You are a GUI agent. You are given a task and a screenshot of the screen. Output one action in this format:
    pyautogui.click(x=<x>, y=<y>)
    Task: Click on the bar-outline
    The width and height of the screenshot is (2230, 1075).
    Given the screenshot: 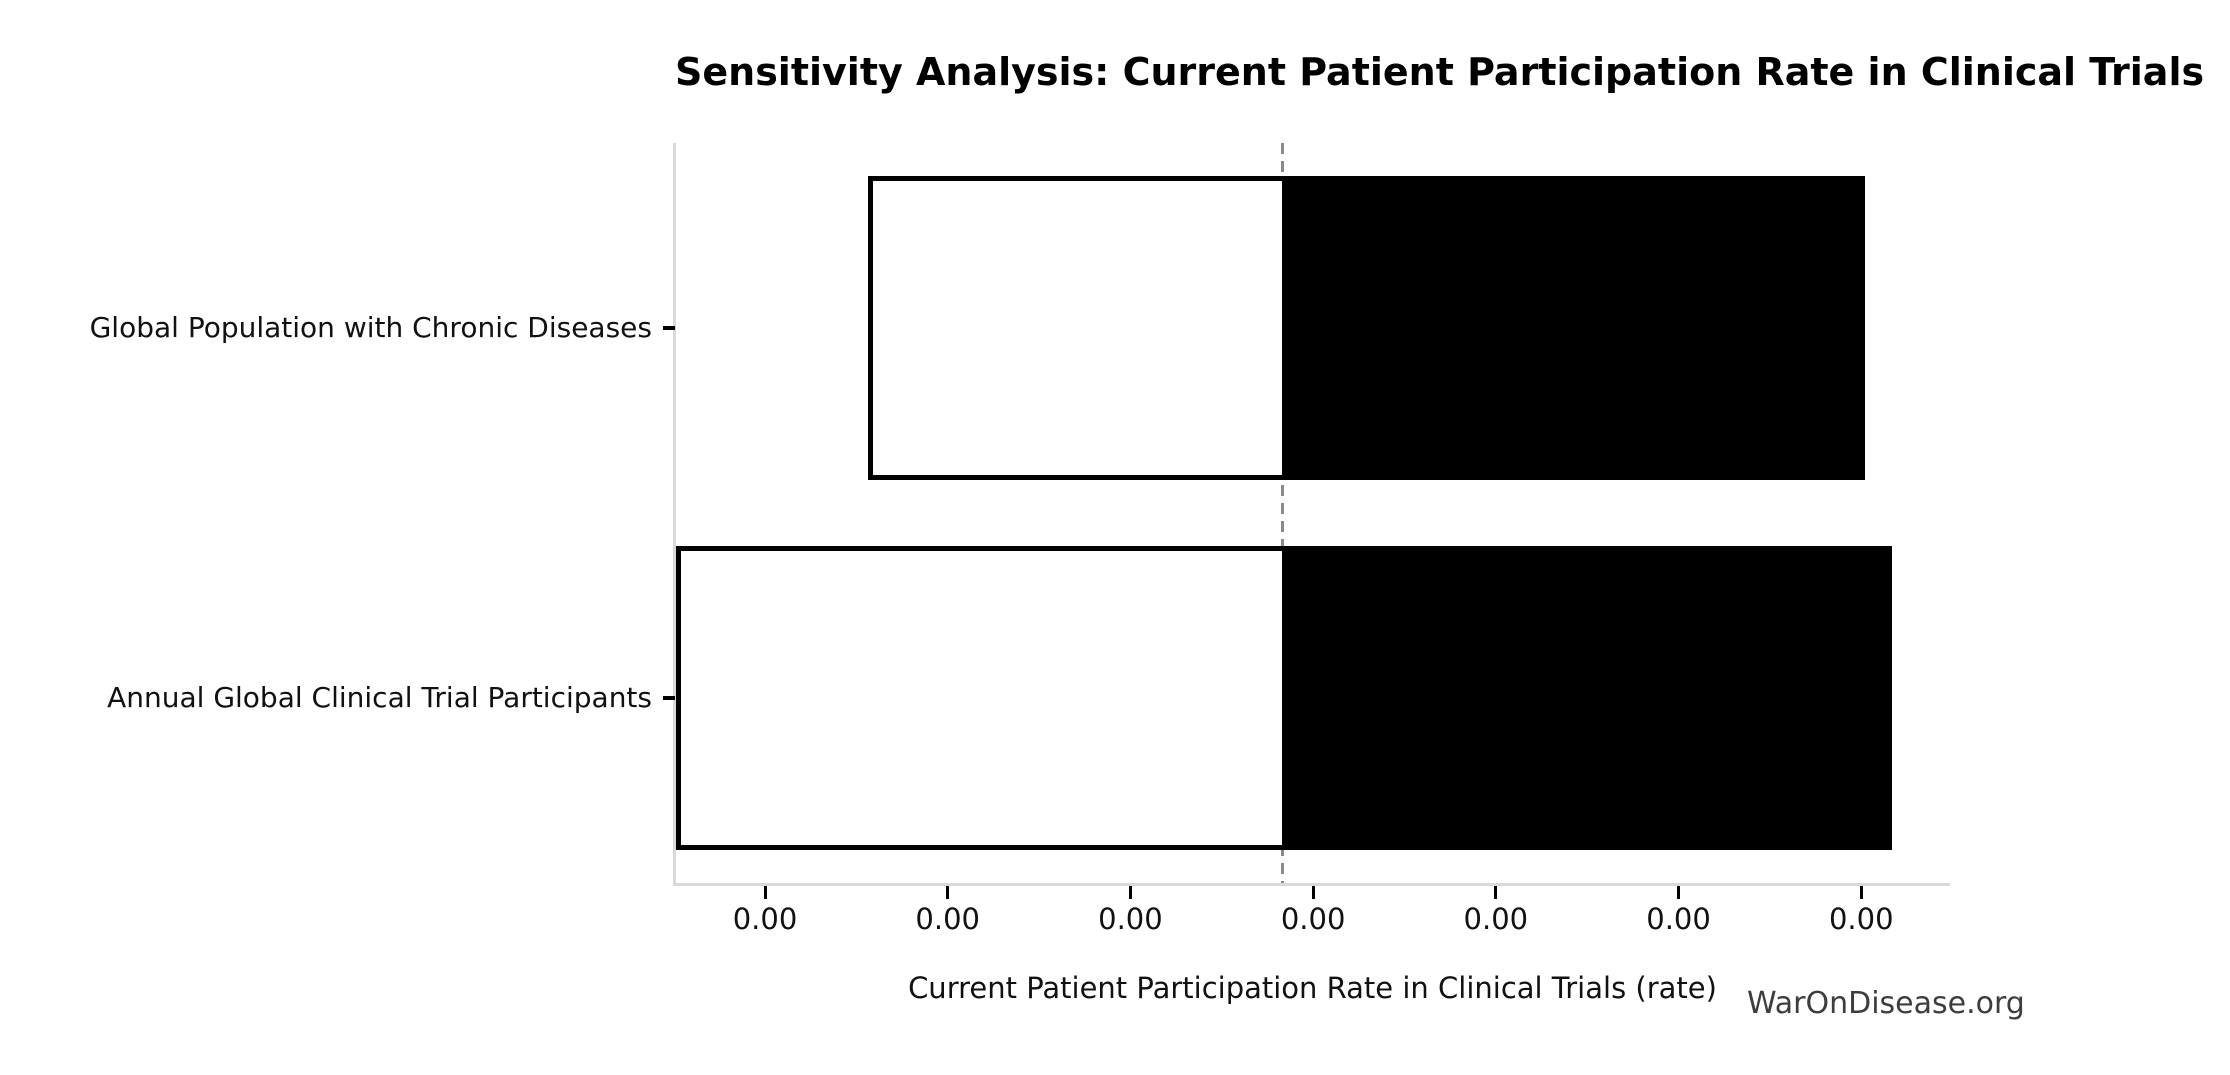 What is the action you would take?
    pyautogui.click(x=1366, y=328)
    